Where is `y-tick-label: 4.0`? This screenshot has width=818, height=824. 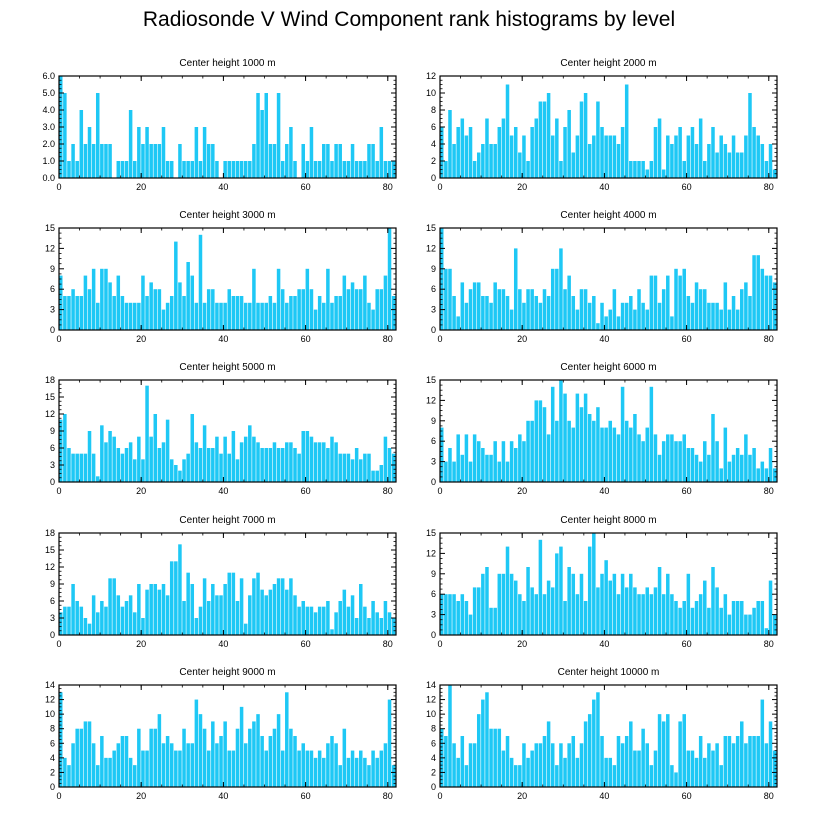
y-tick-label: 4.0 is located at coordinates (48, 110).